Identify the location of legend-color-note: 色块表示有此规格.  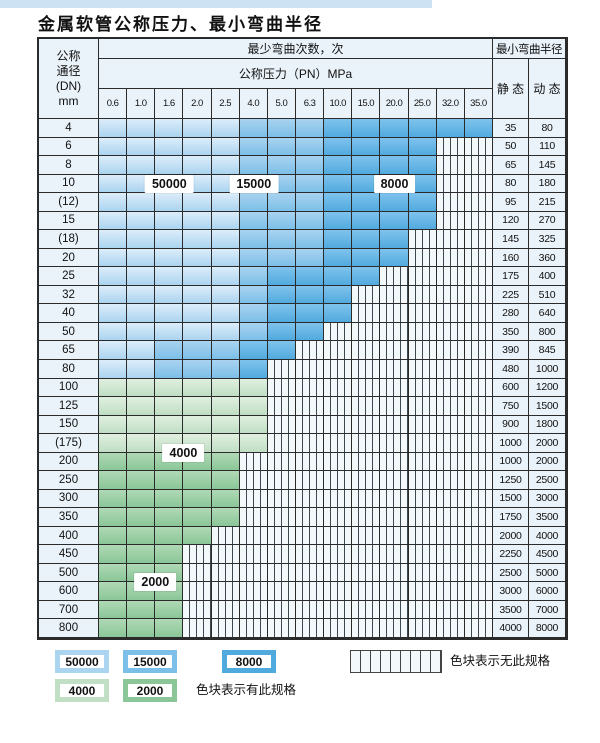
(246, 690).